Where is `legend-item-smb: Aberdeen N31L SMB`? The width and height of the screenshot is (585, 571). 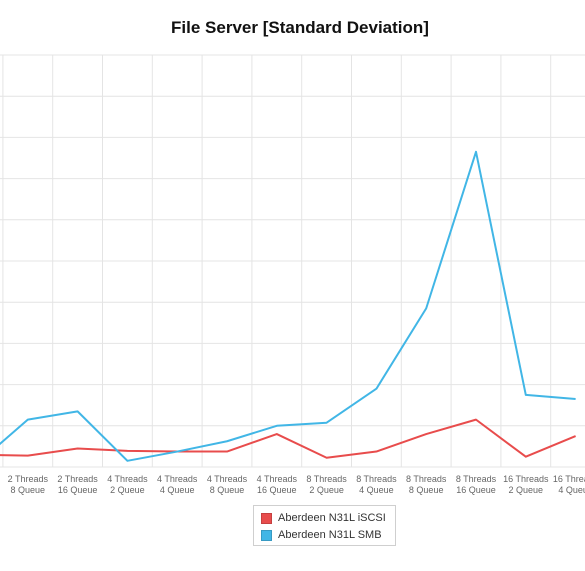 legend-item-smb: Aberdeen N31L SMB is located at coordinates (321, 535).